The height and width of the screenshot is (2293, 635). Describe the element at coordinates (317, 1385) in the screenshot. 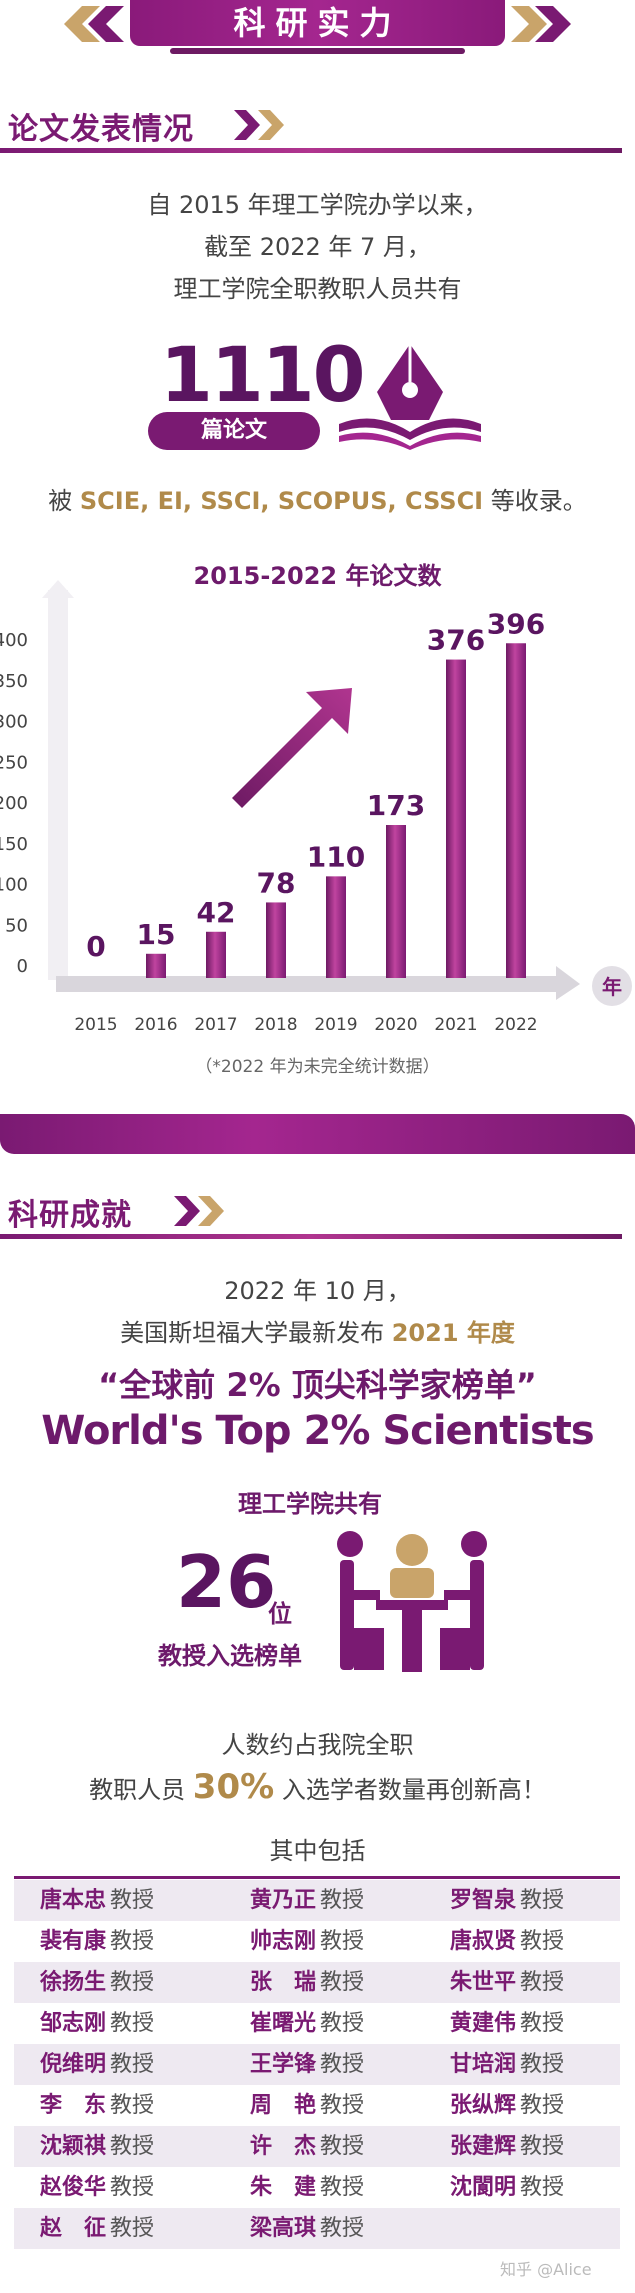

I see `headline-cn: “全球前 2% 顶尖科学家榜单”` at that location.